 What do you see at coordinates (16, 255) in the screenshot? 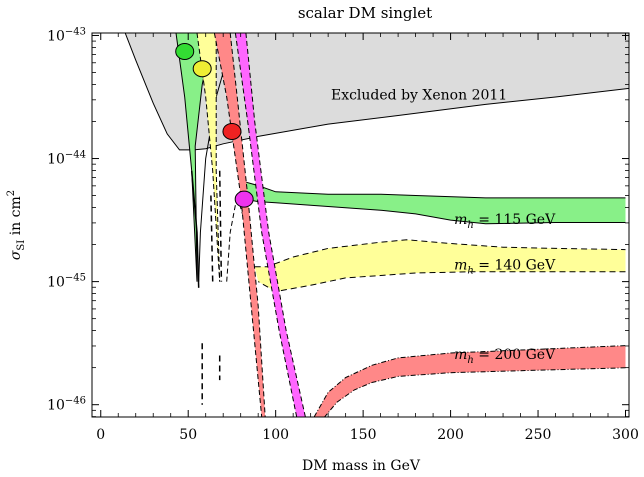
I see `y-axis-label-main: σ` at bounding box center [16, 255].